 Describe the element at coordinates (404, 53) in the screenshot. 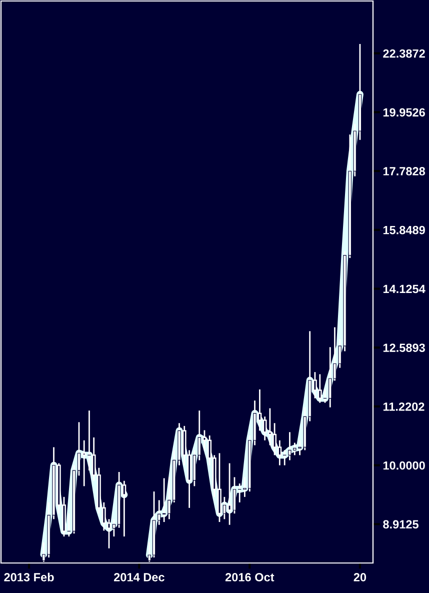

I see `y-tick-label: 22.3872` at that location.